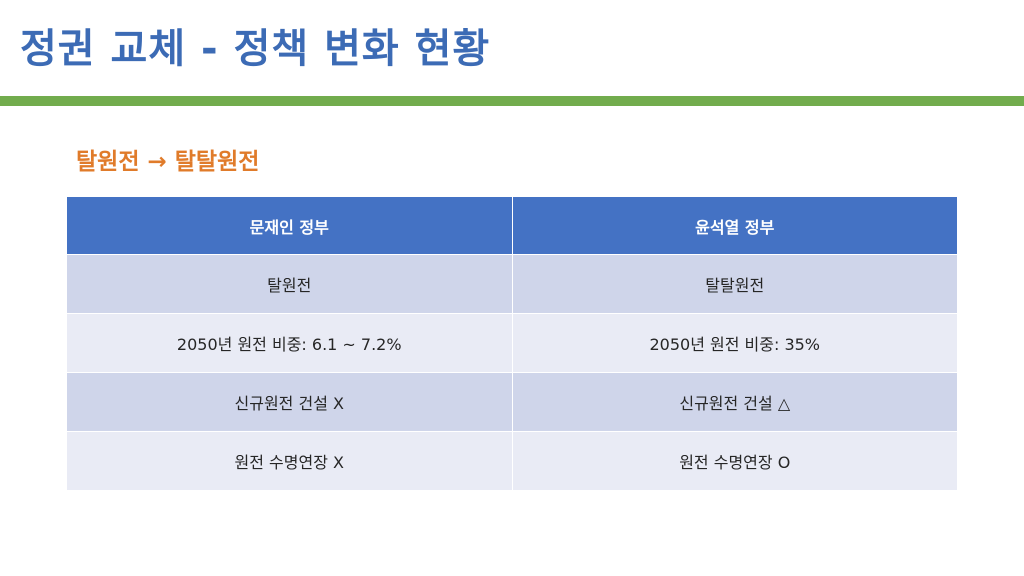  I want to click on table-cell: 탈원전, so click(289, 284).